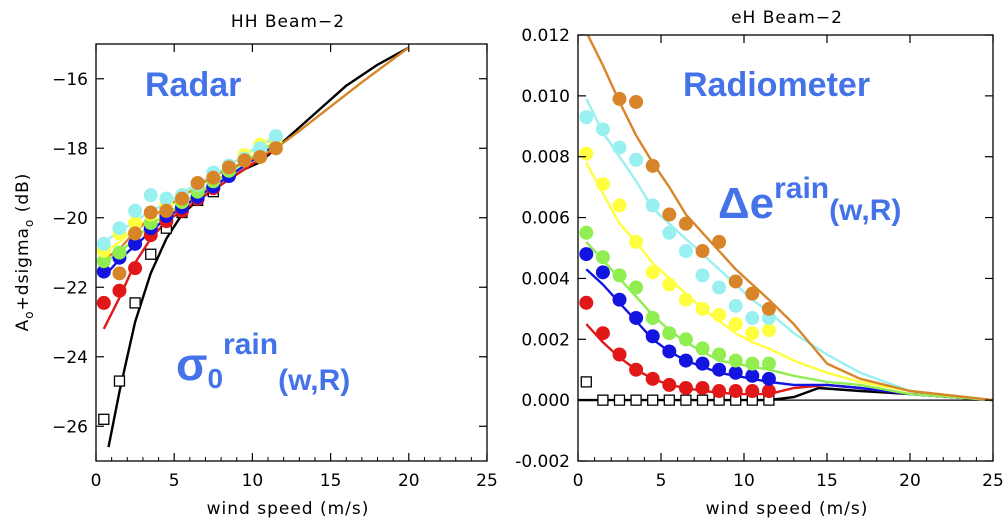  What do you see at coordinates (70, 427) in the screenshot?
I see `left-ytick-label: −26` at bounding box center [70, 427].